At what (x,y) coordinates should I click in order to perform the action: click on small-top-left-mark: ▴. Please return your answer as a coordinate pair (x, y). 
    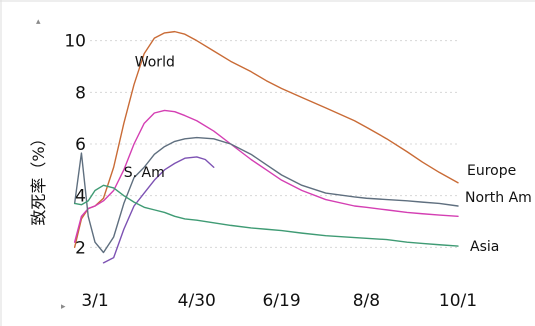
    Looking at the image, I should click on (38, 22).